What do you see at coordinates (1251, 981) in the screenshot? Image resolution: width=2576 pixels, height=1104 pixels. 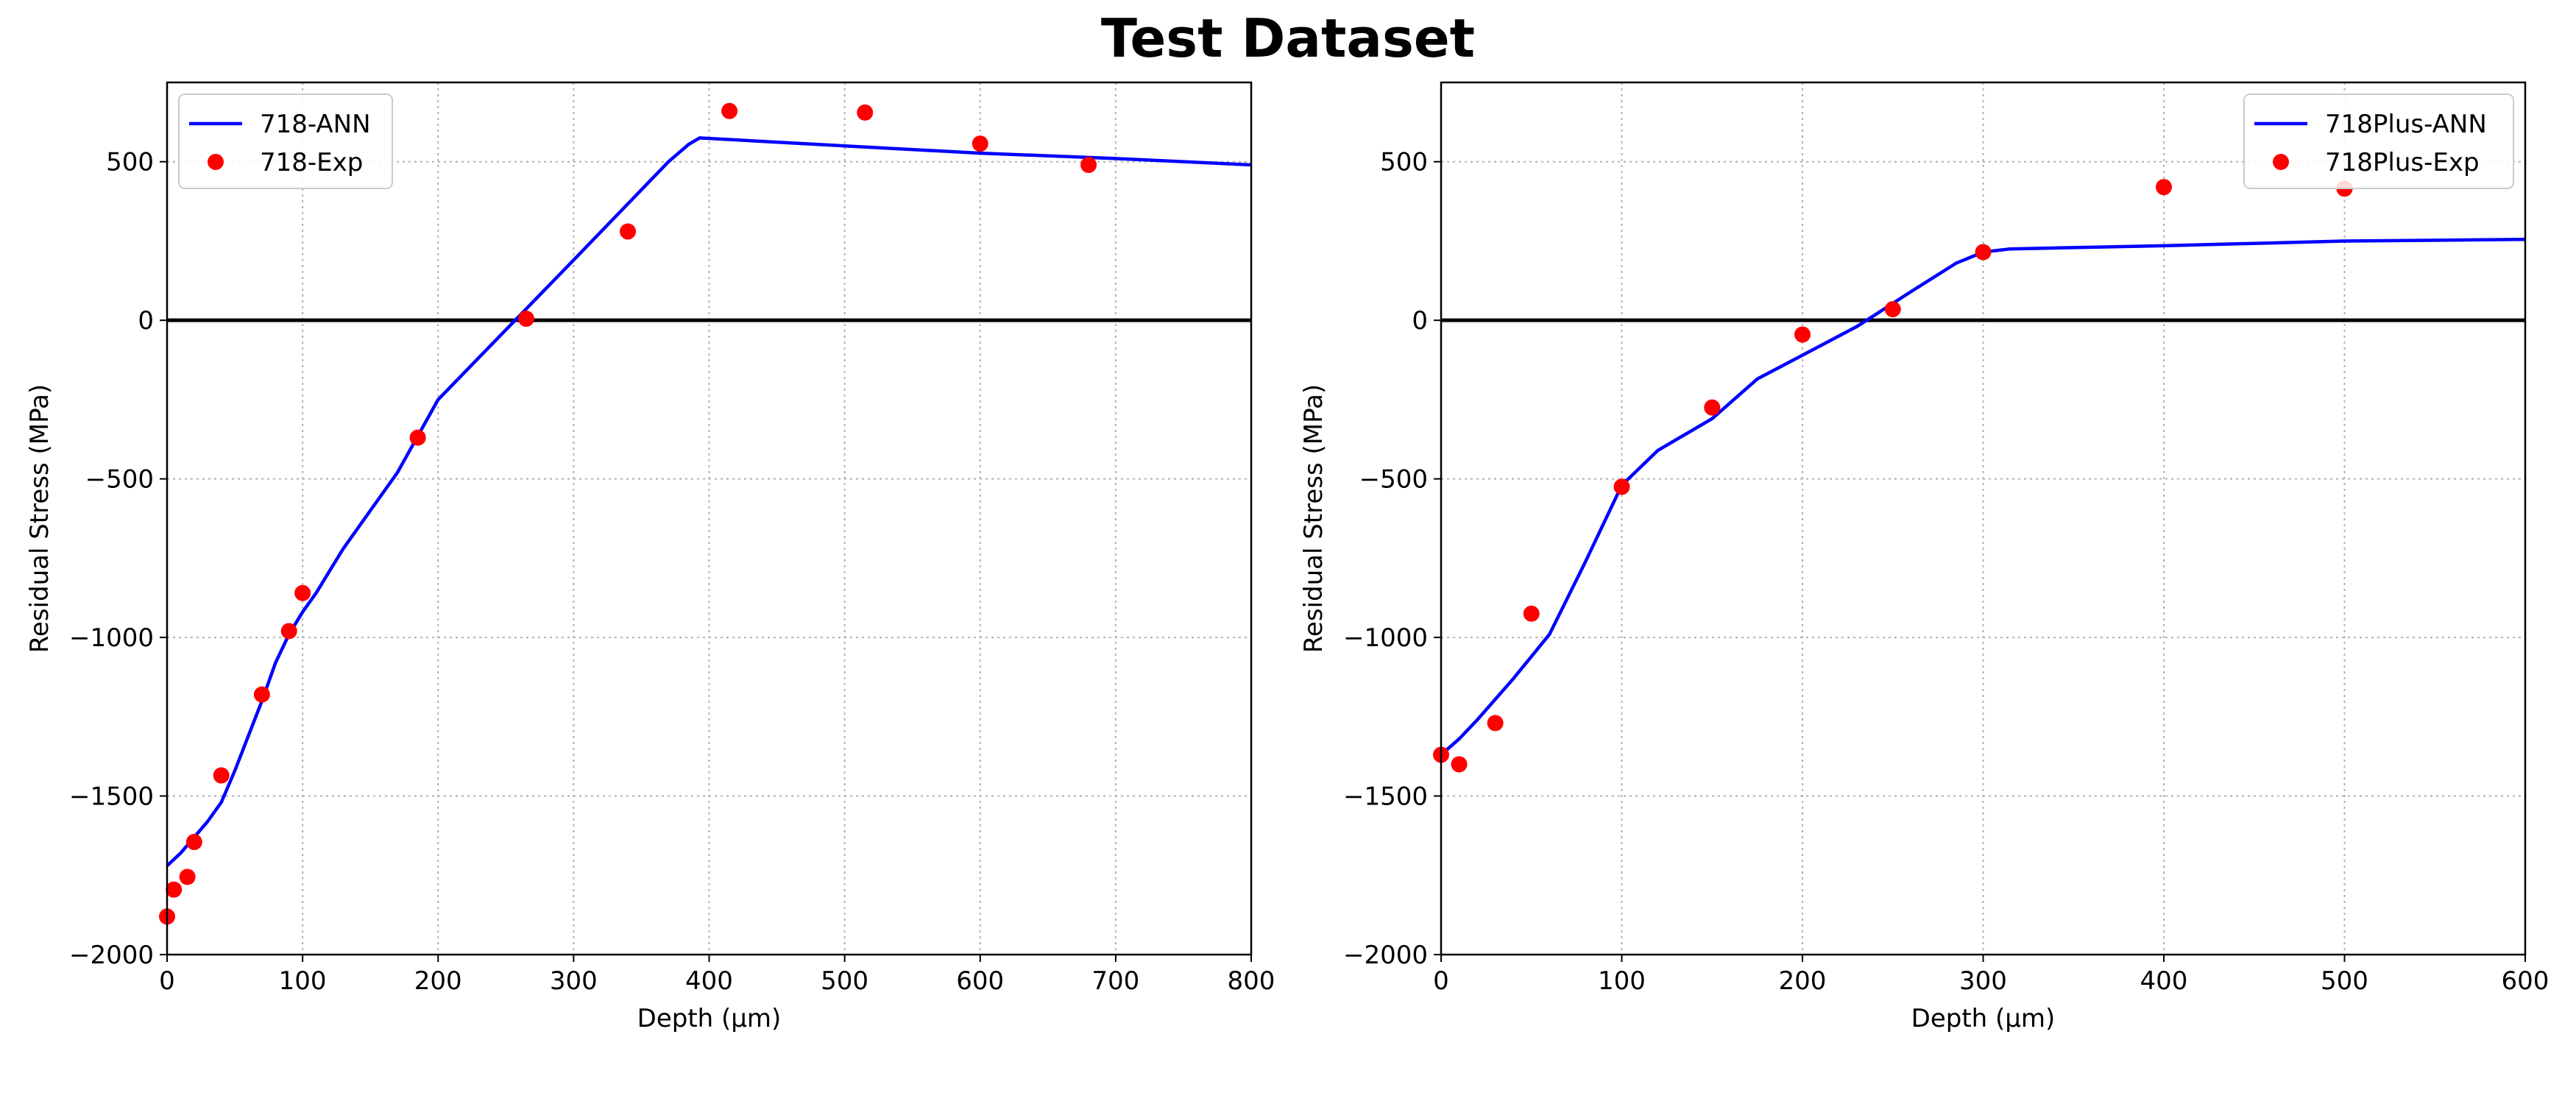 I see `x-tick-label: 800` at bounding box center [1251, 981].